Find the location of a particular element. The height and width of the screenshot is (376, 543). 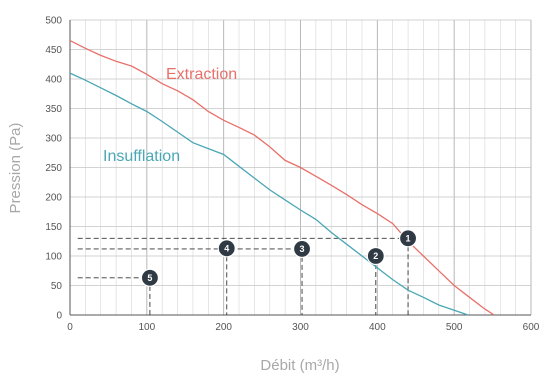

marker-label: 3 is located at coordinates (302, 249).